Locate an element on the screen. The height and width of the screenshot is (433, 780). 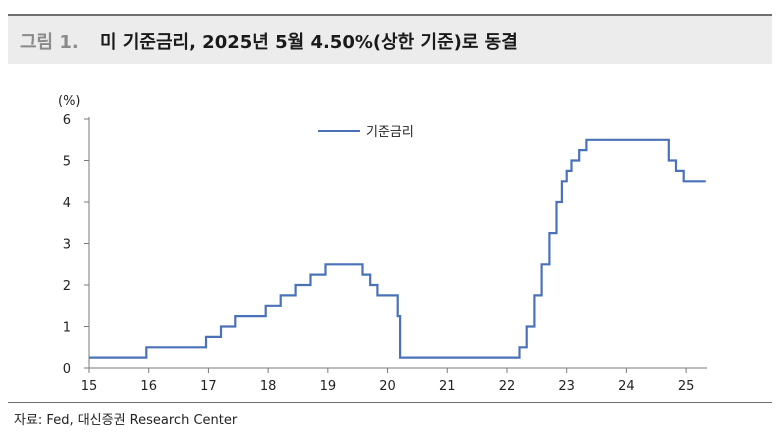
title-bar: 그림 1. 미 기준금리, 2025년 5월 4.50%(상한 기준)로 동결 is located at coordinates (390, 40).